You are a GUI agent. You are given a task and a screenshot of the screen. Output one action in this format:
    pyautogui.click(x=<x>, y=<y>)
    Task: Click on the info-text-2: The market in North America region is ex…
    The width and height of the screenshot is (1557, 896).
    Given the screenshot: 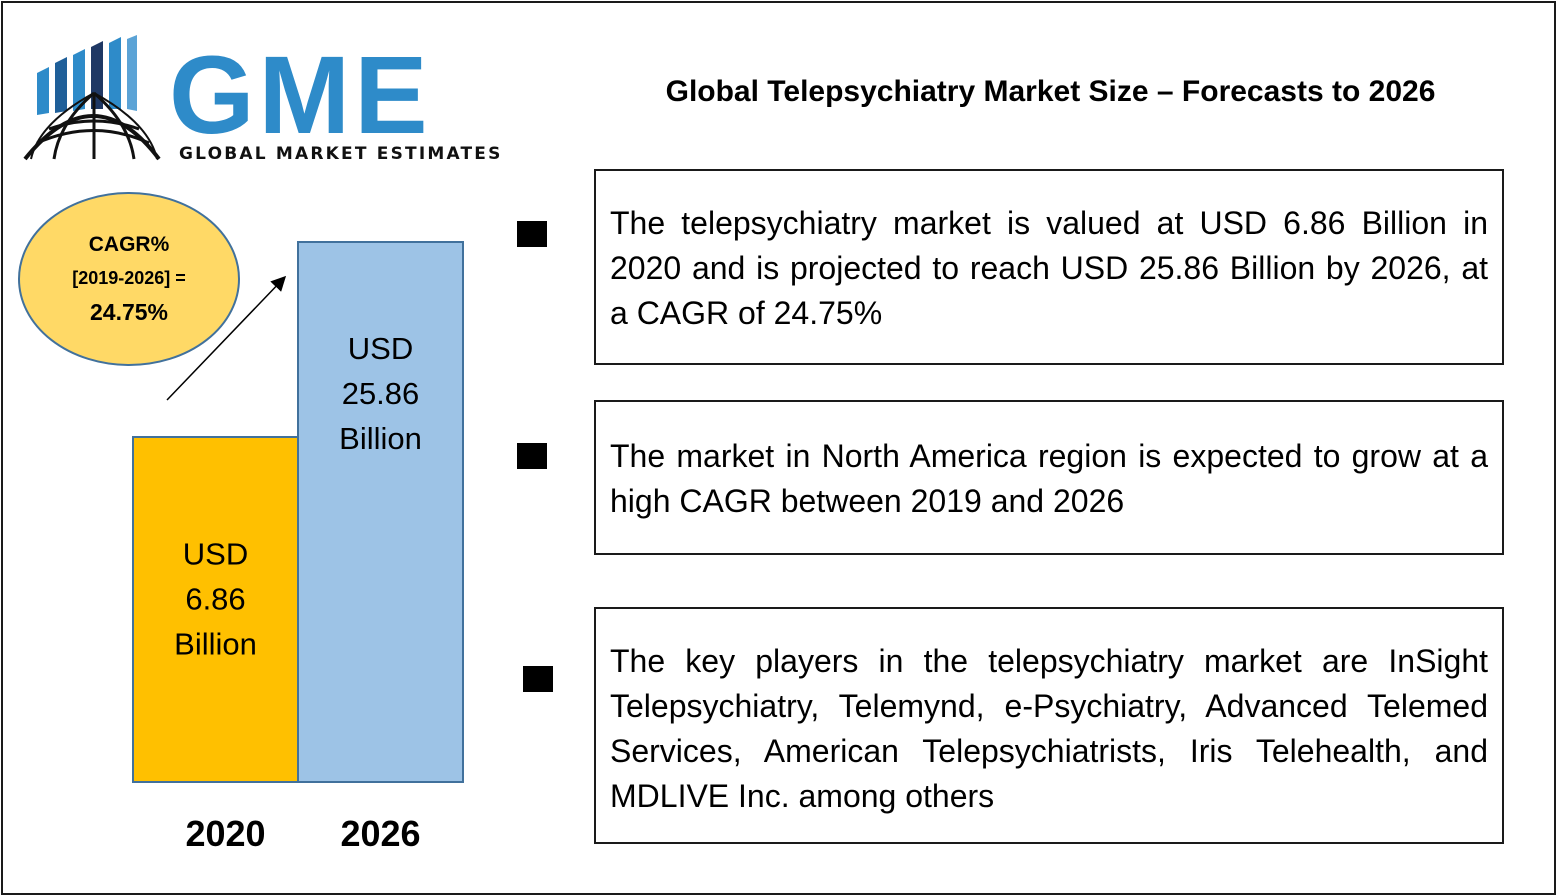 What is the action you would take?
    pyautogui.click(x=1049, y=478)
    